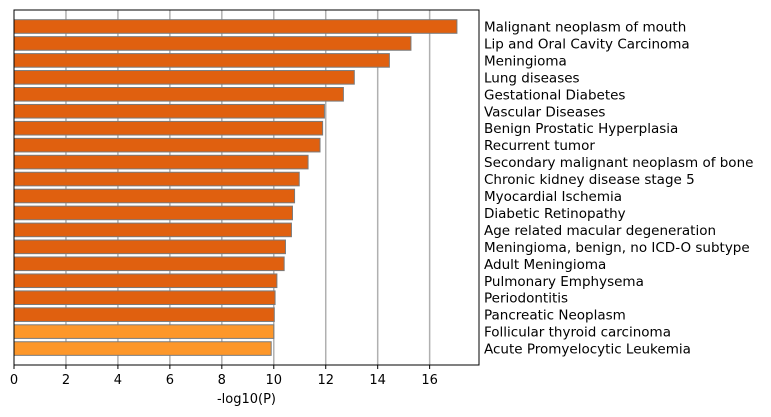 The width and height of the screenshot is (771, 417). What do you see at coordinates (325, 380) in the screenshot?
I see `x-tick-label: 12` at bounding box center [325, 380].